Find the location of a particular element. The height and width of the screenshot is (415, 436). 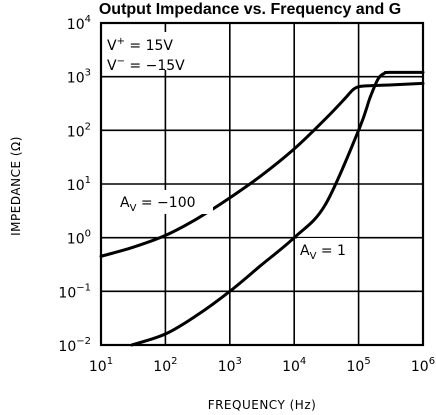

svg-text: AV = −100 is located at coordinates (158, 204).